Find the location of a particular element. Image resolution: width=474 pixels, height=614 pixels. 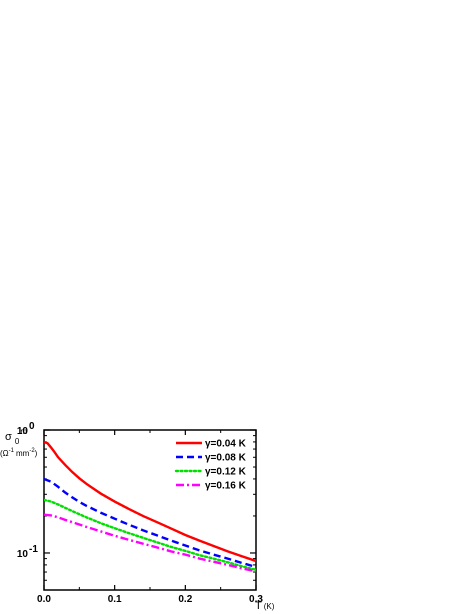

y-axis-sup: m is located at coordinates (23, 431).